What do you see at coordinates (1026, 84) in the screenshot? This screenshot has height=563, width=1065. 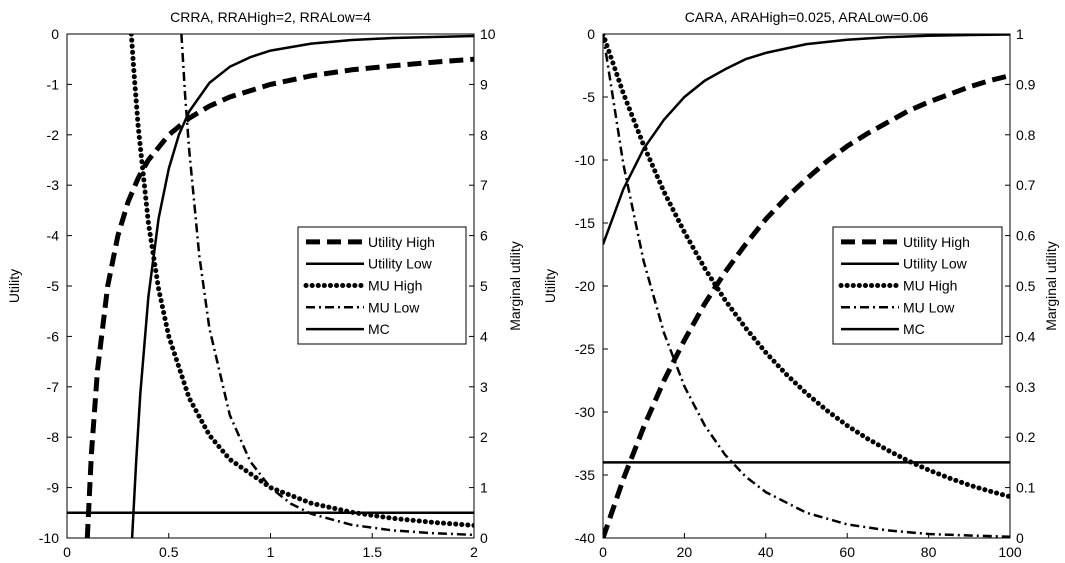 I see `y2-tick-label: 0.9` at bounding box center [1026, 84].